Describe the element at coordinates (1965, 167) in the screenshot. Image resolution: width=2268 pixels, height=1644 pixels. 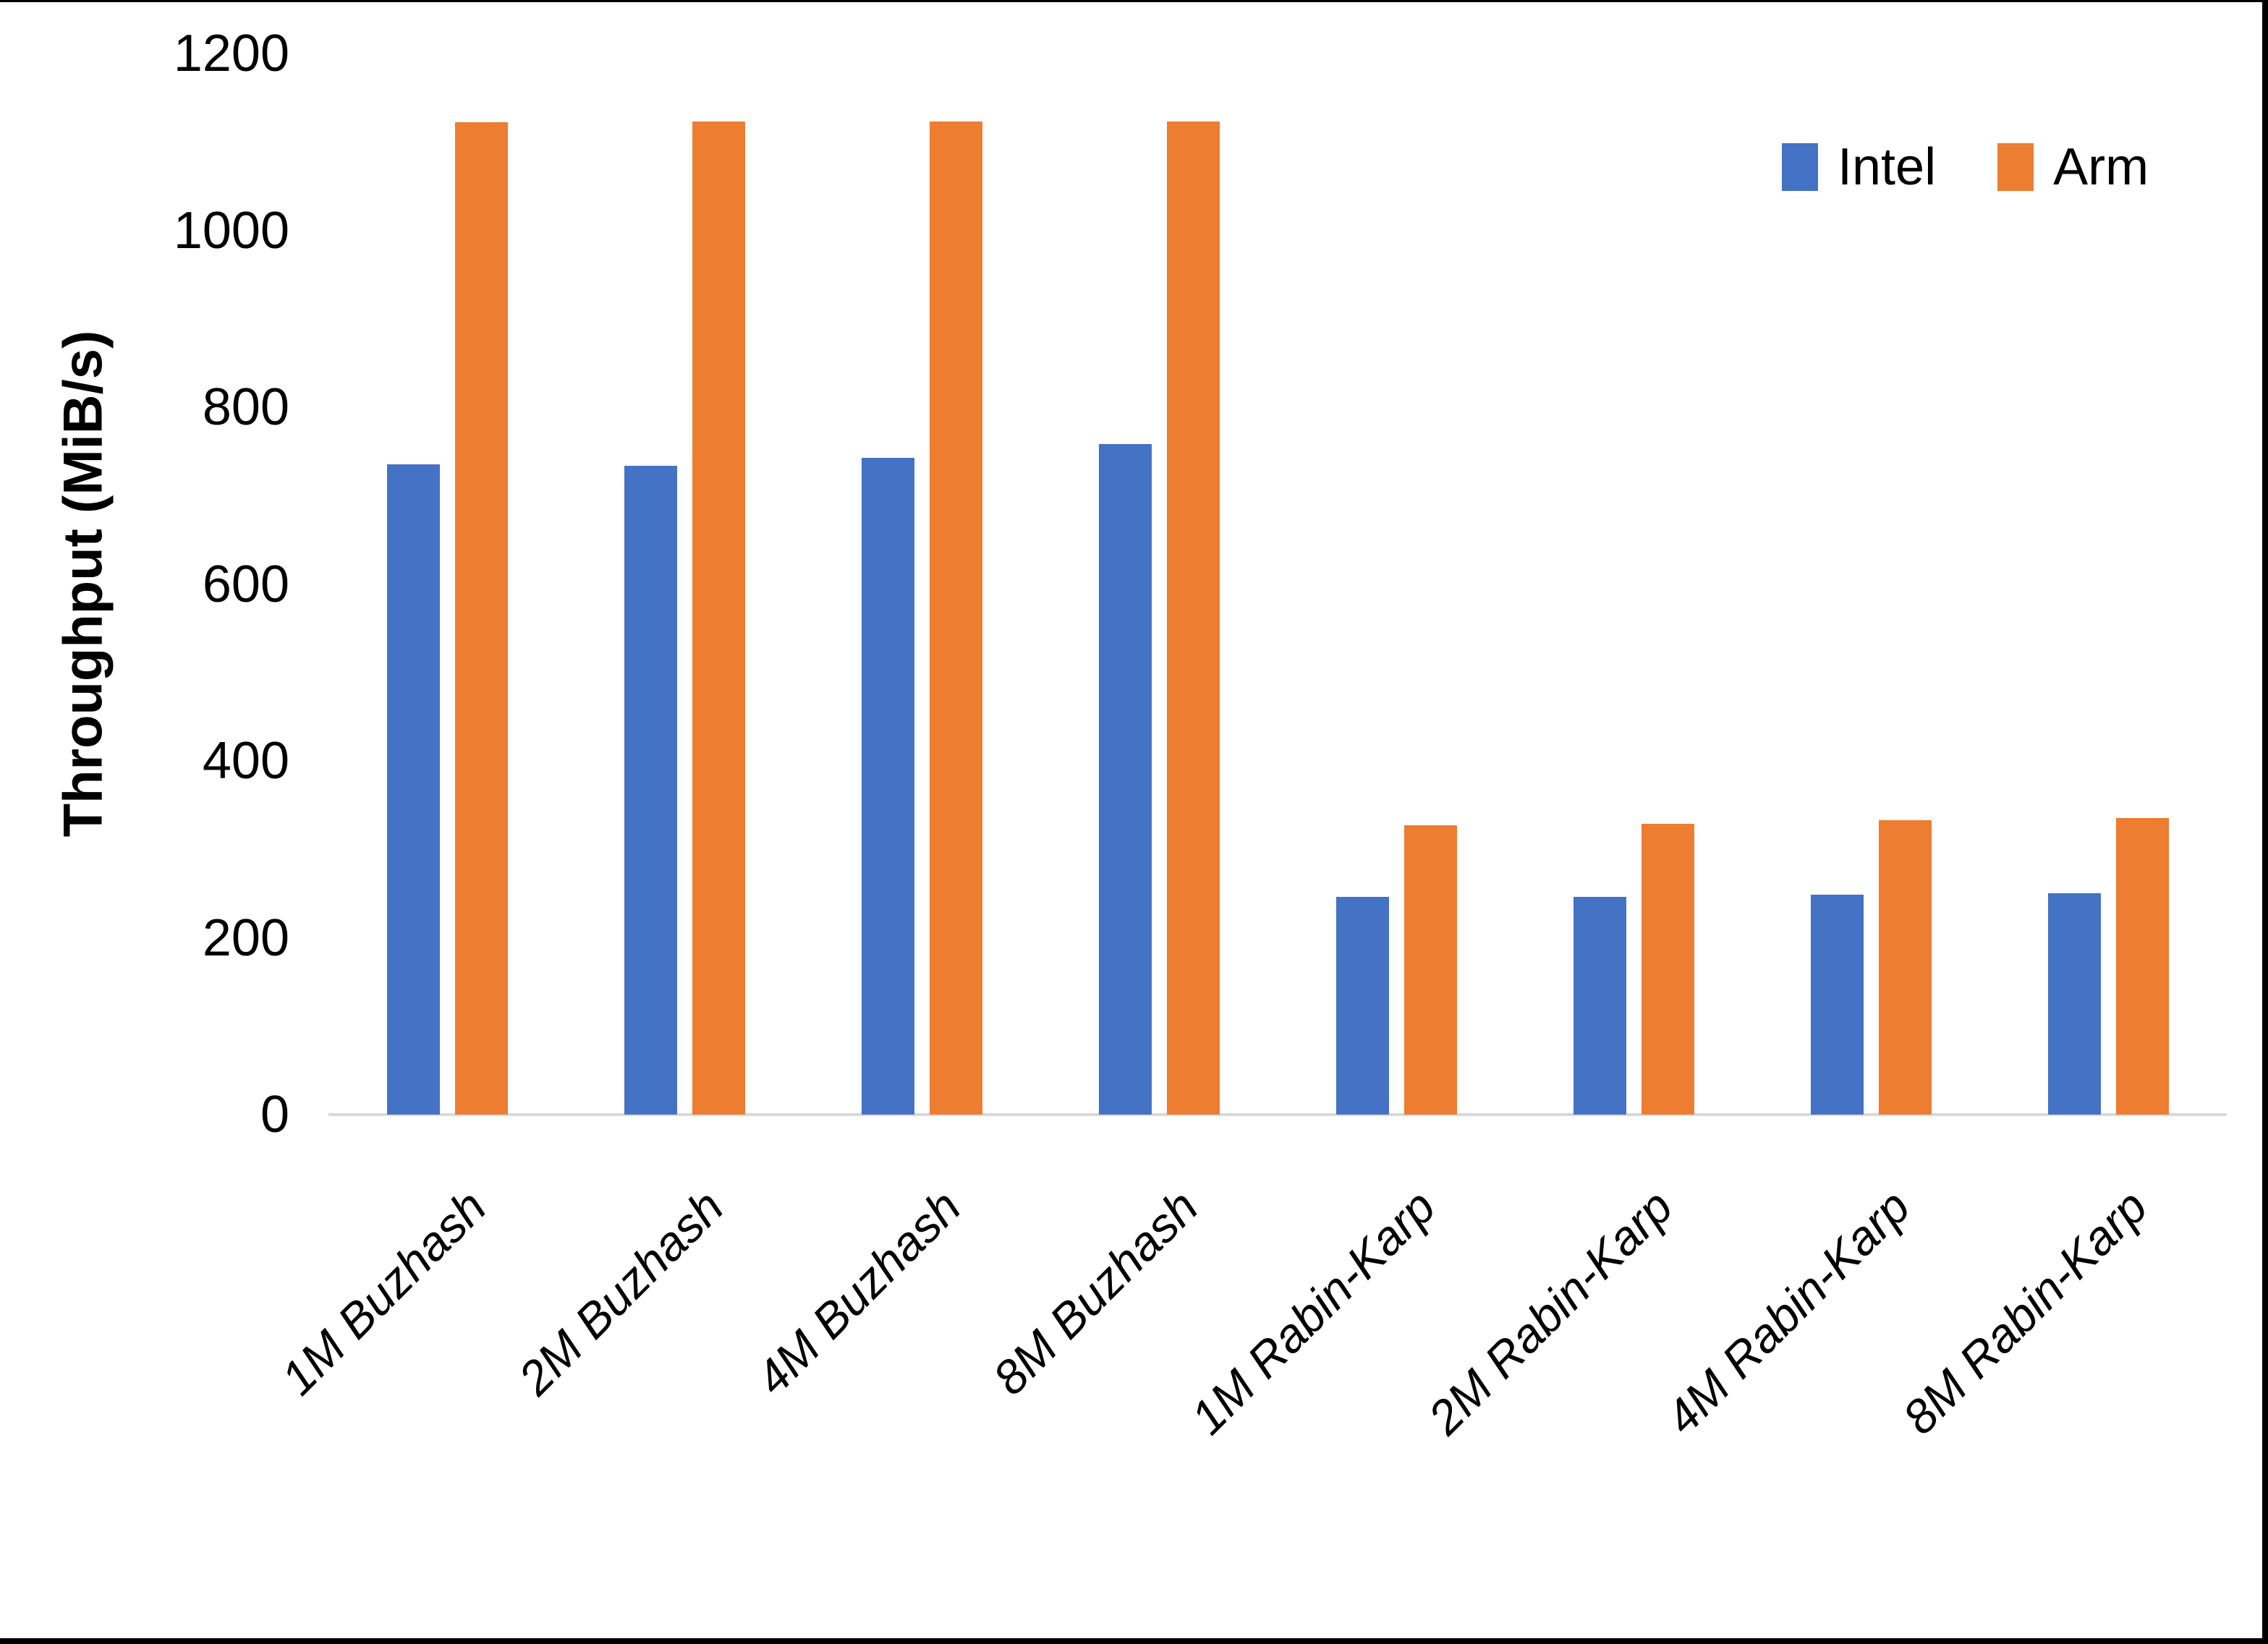
I see `legend: Intel Arm` at that location.